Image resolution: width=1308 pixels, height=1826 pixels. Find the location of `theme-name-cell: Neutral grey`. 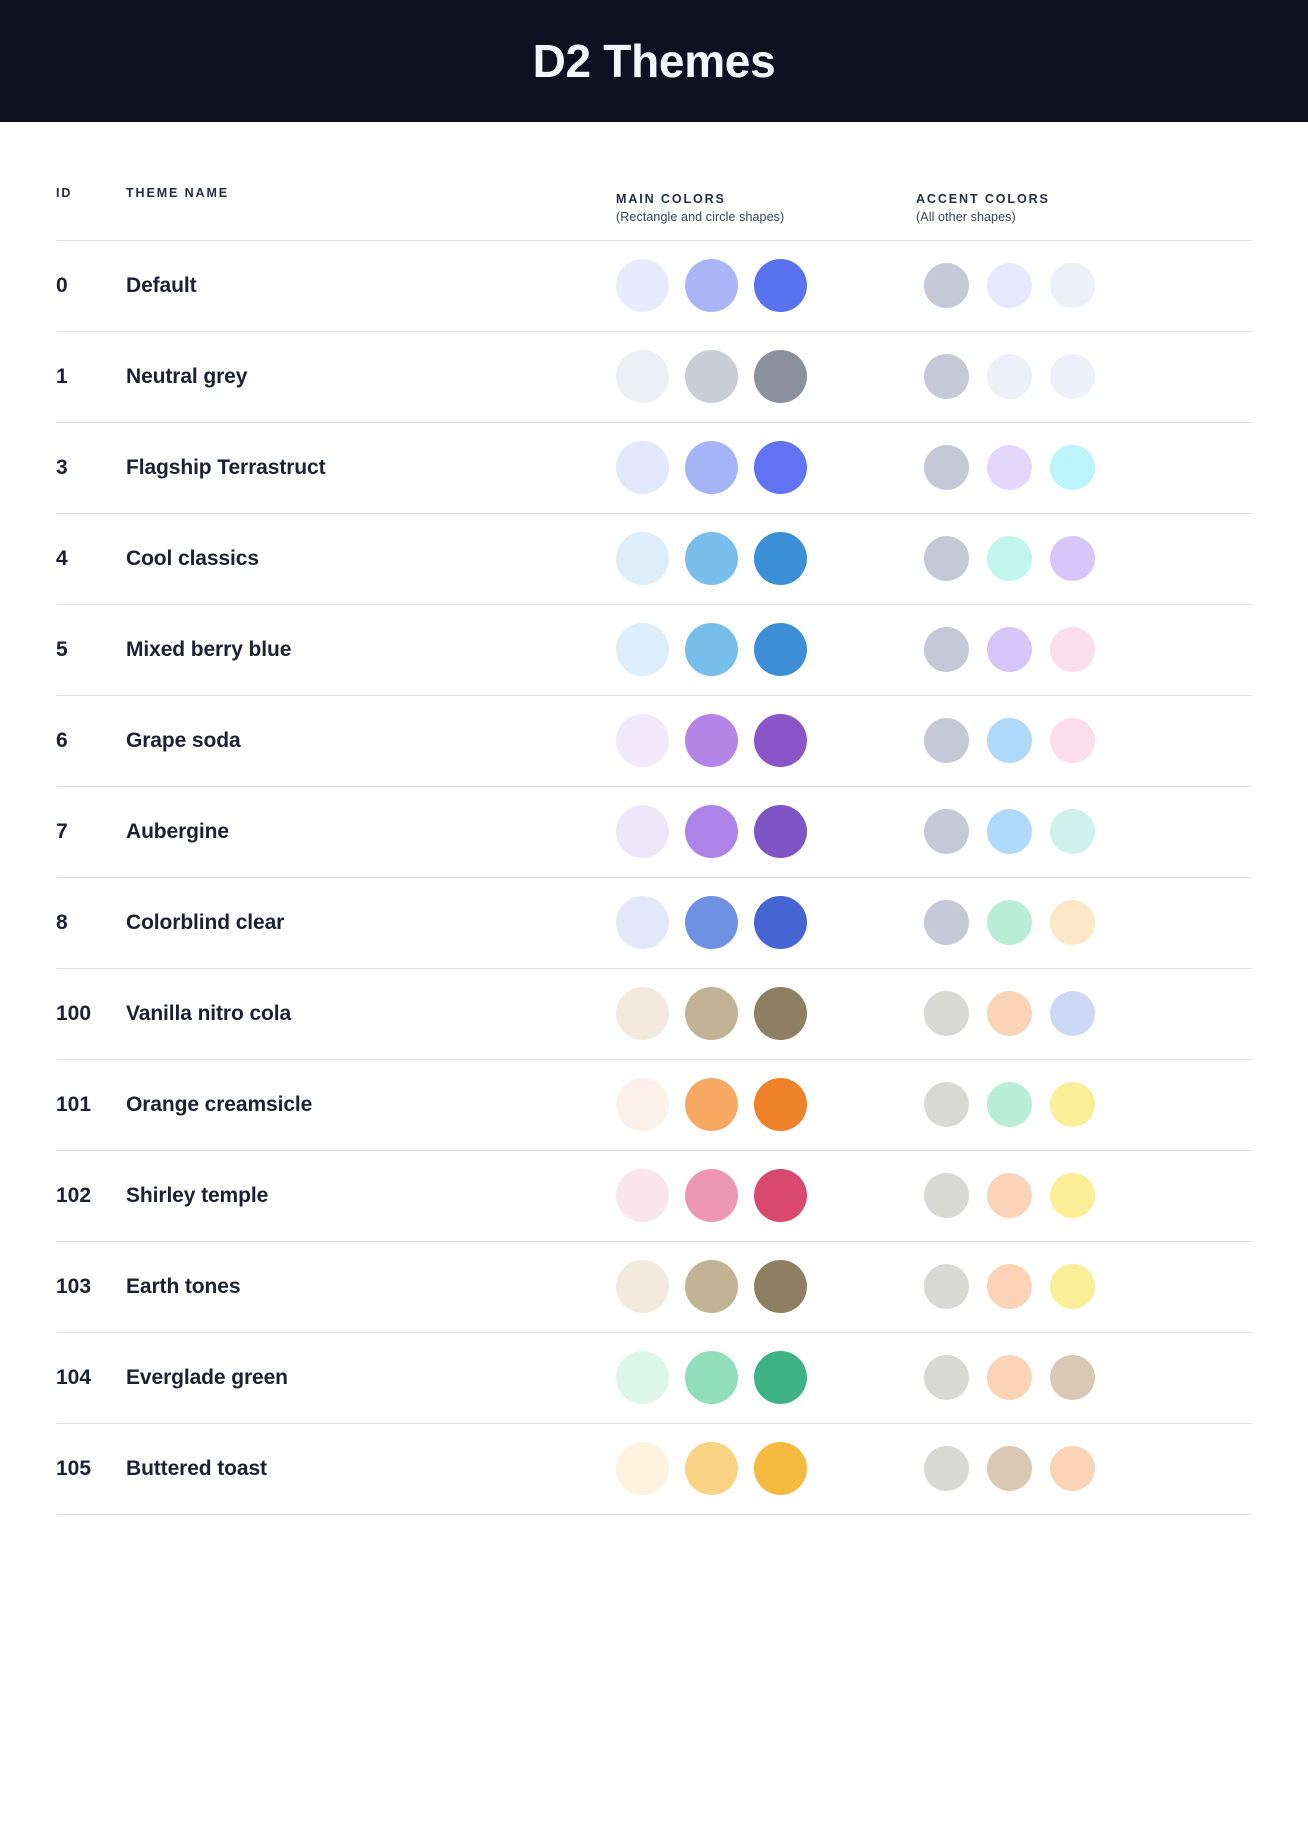

theme-name-cell: Neutral grey is located at coordinates (371, 377).